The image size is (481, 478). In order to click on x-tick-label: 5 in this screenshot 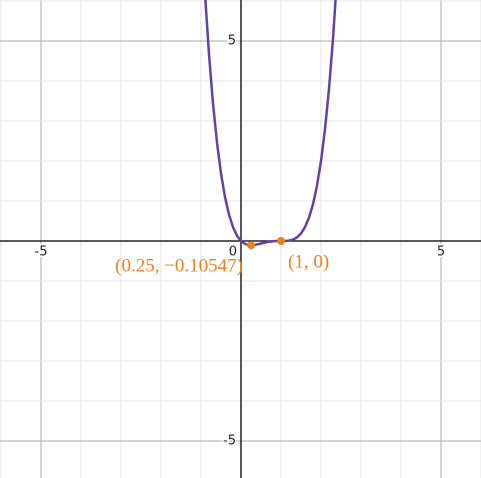, I will do `click(441, 252)`.